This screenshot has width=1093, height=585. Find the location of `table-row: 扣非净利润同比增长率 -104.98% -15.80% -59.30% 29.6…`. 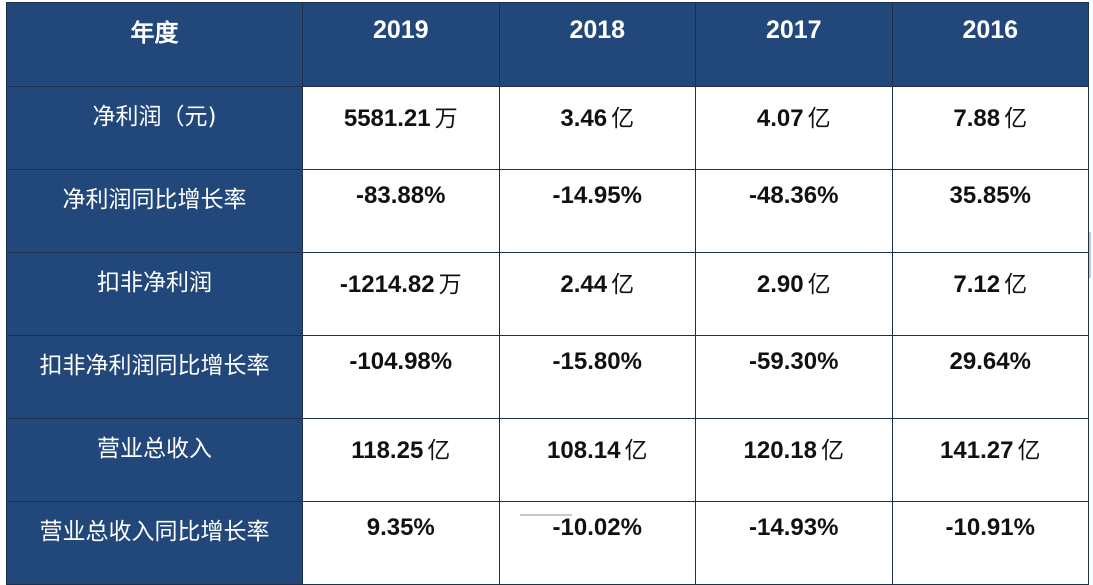

table-row: 扣非净利润同比增长率 -104.98% -15.80% -59.30% 29.6… is located at coordinates (547, 377).